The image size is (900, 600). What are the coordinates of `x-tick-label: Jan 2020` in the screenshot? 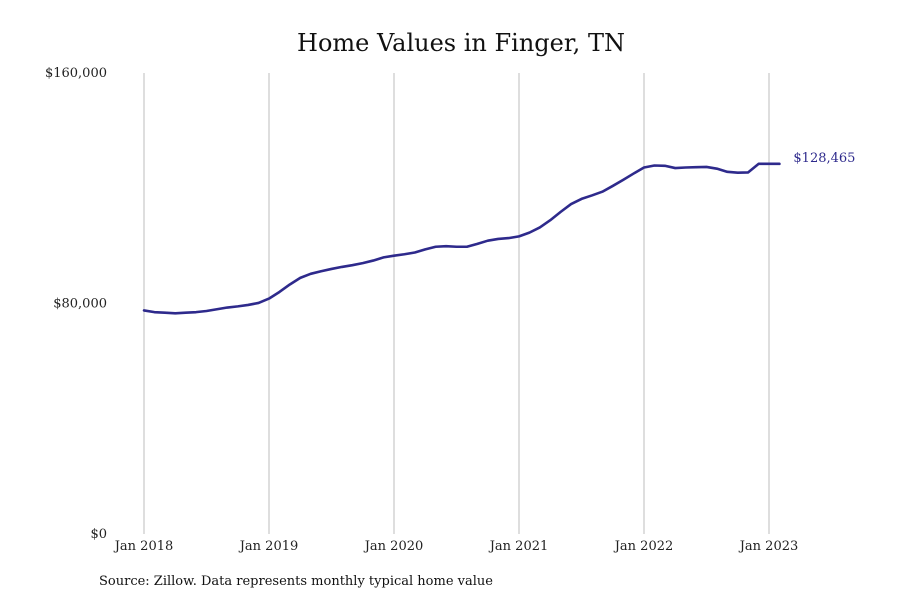 It's located at (393, 546).